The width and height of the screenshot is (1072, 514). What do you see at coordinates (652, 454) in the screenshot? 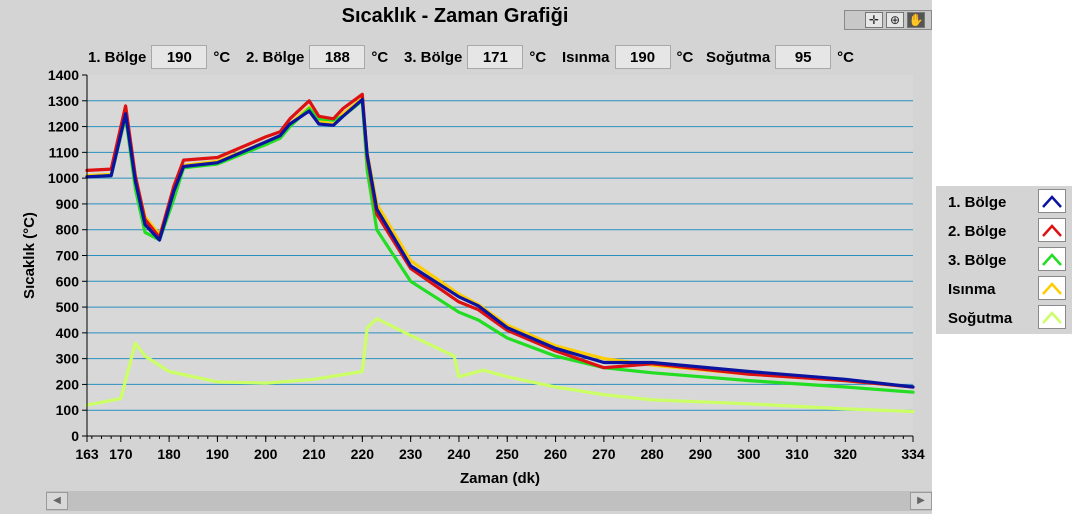
I see `x-tick-label: 280` at bounding box center [652, 454].